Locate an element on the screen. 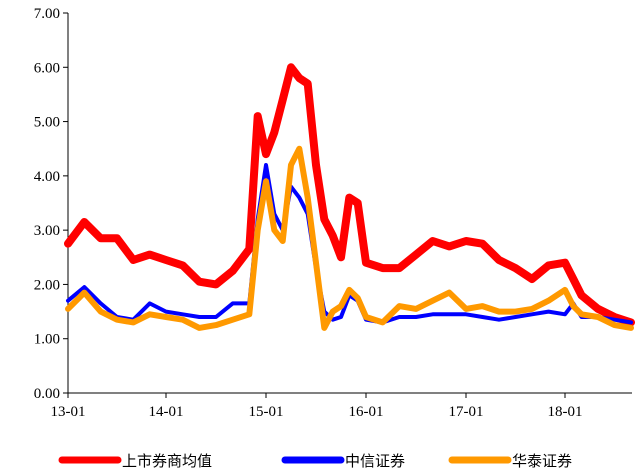  x-tick-label: 18-01 is located at coordinates (565, 412).